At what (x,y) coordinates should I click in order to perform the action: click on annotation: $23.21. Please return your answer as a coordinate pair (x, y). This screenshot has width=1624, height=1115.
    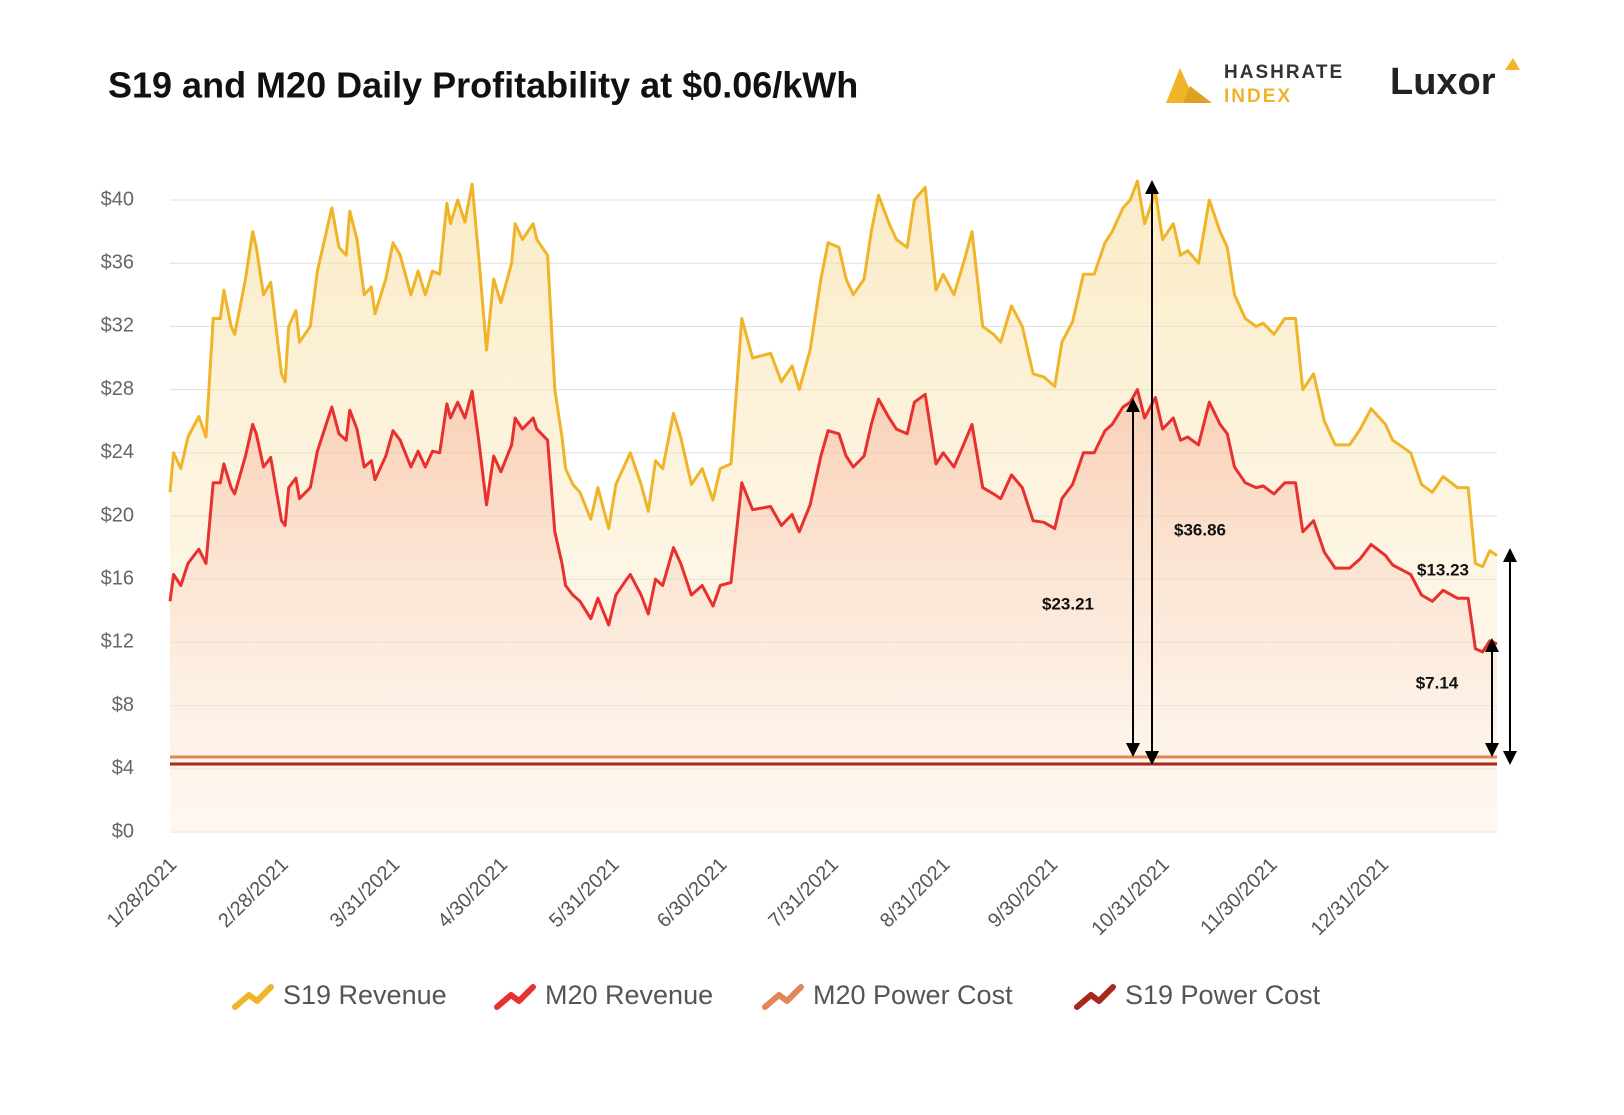
    Looking at the image, I should click on (1068, 603).